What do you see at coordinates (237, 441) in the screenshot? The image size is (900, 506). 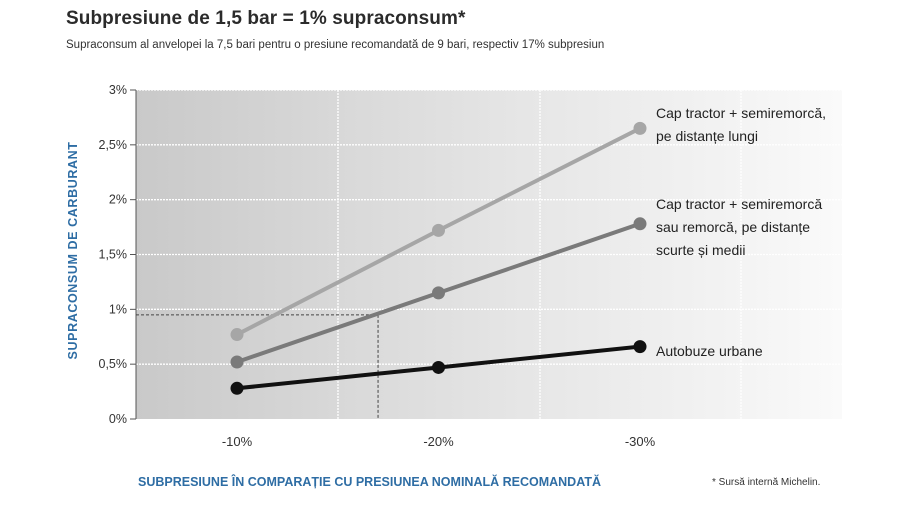 I see `x-tick-label: -10%` at bounding box center [237, 441].